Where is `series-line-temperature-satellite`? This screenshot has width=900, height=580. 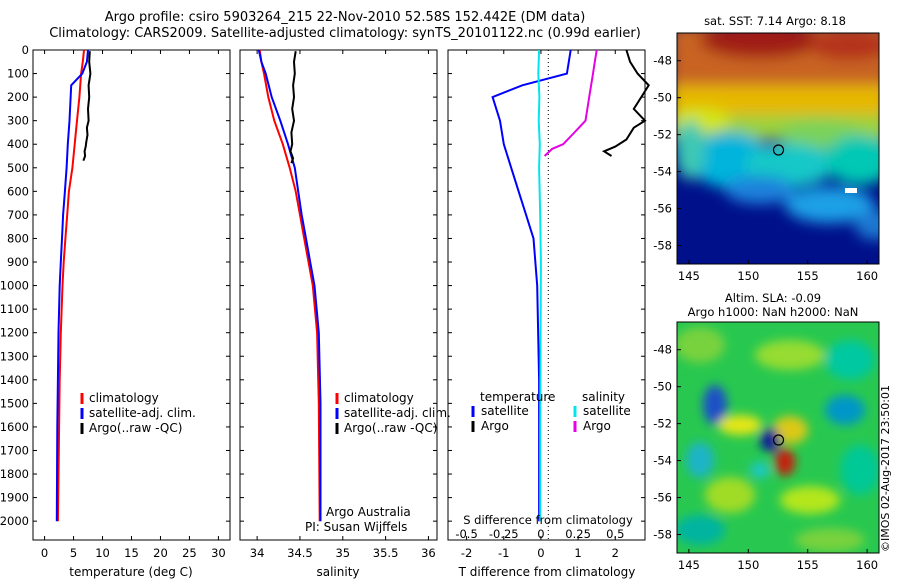 series-line-temperature-satellite is located at coordinates (531, 285).